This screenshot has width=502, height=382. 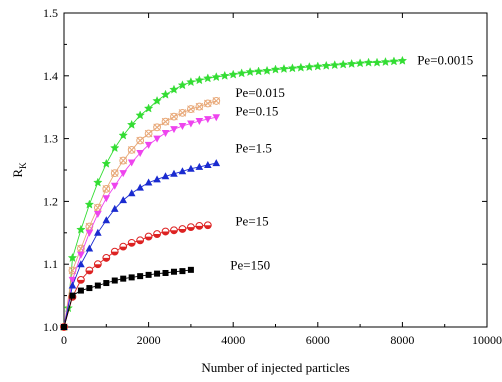 I want to click on series-label: Pe=15, so click(x=251, y=220).